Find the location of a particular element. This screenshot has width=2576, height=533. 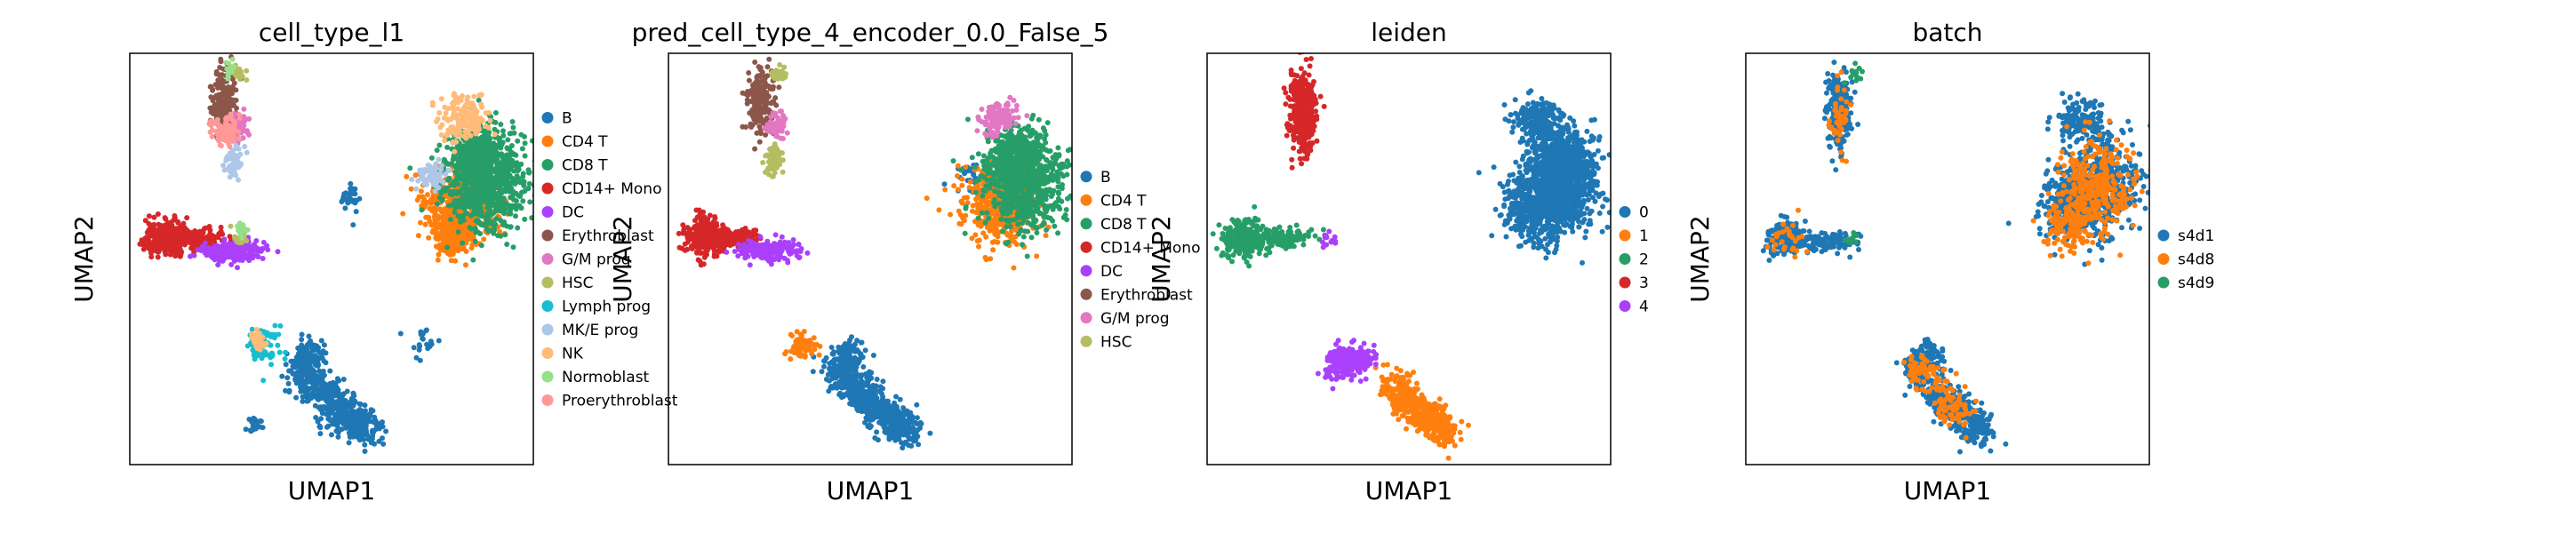

legend-label: G/M prog is located at coordinates (596, 260).